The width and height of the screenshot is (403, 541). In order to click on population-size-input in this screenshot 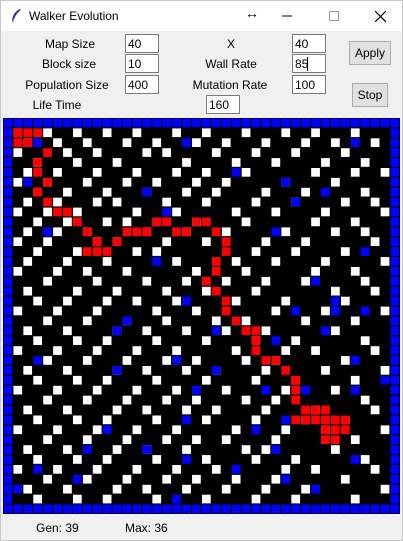, I will do `click(142, 84)`.